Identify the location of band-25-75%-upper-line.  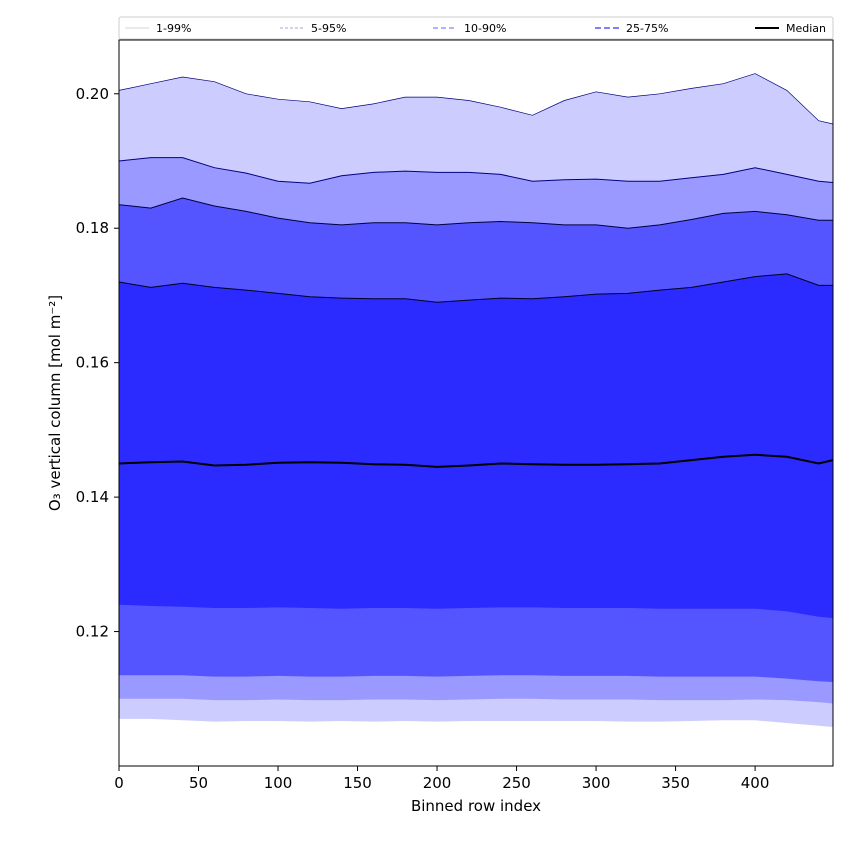
(475, 288).